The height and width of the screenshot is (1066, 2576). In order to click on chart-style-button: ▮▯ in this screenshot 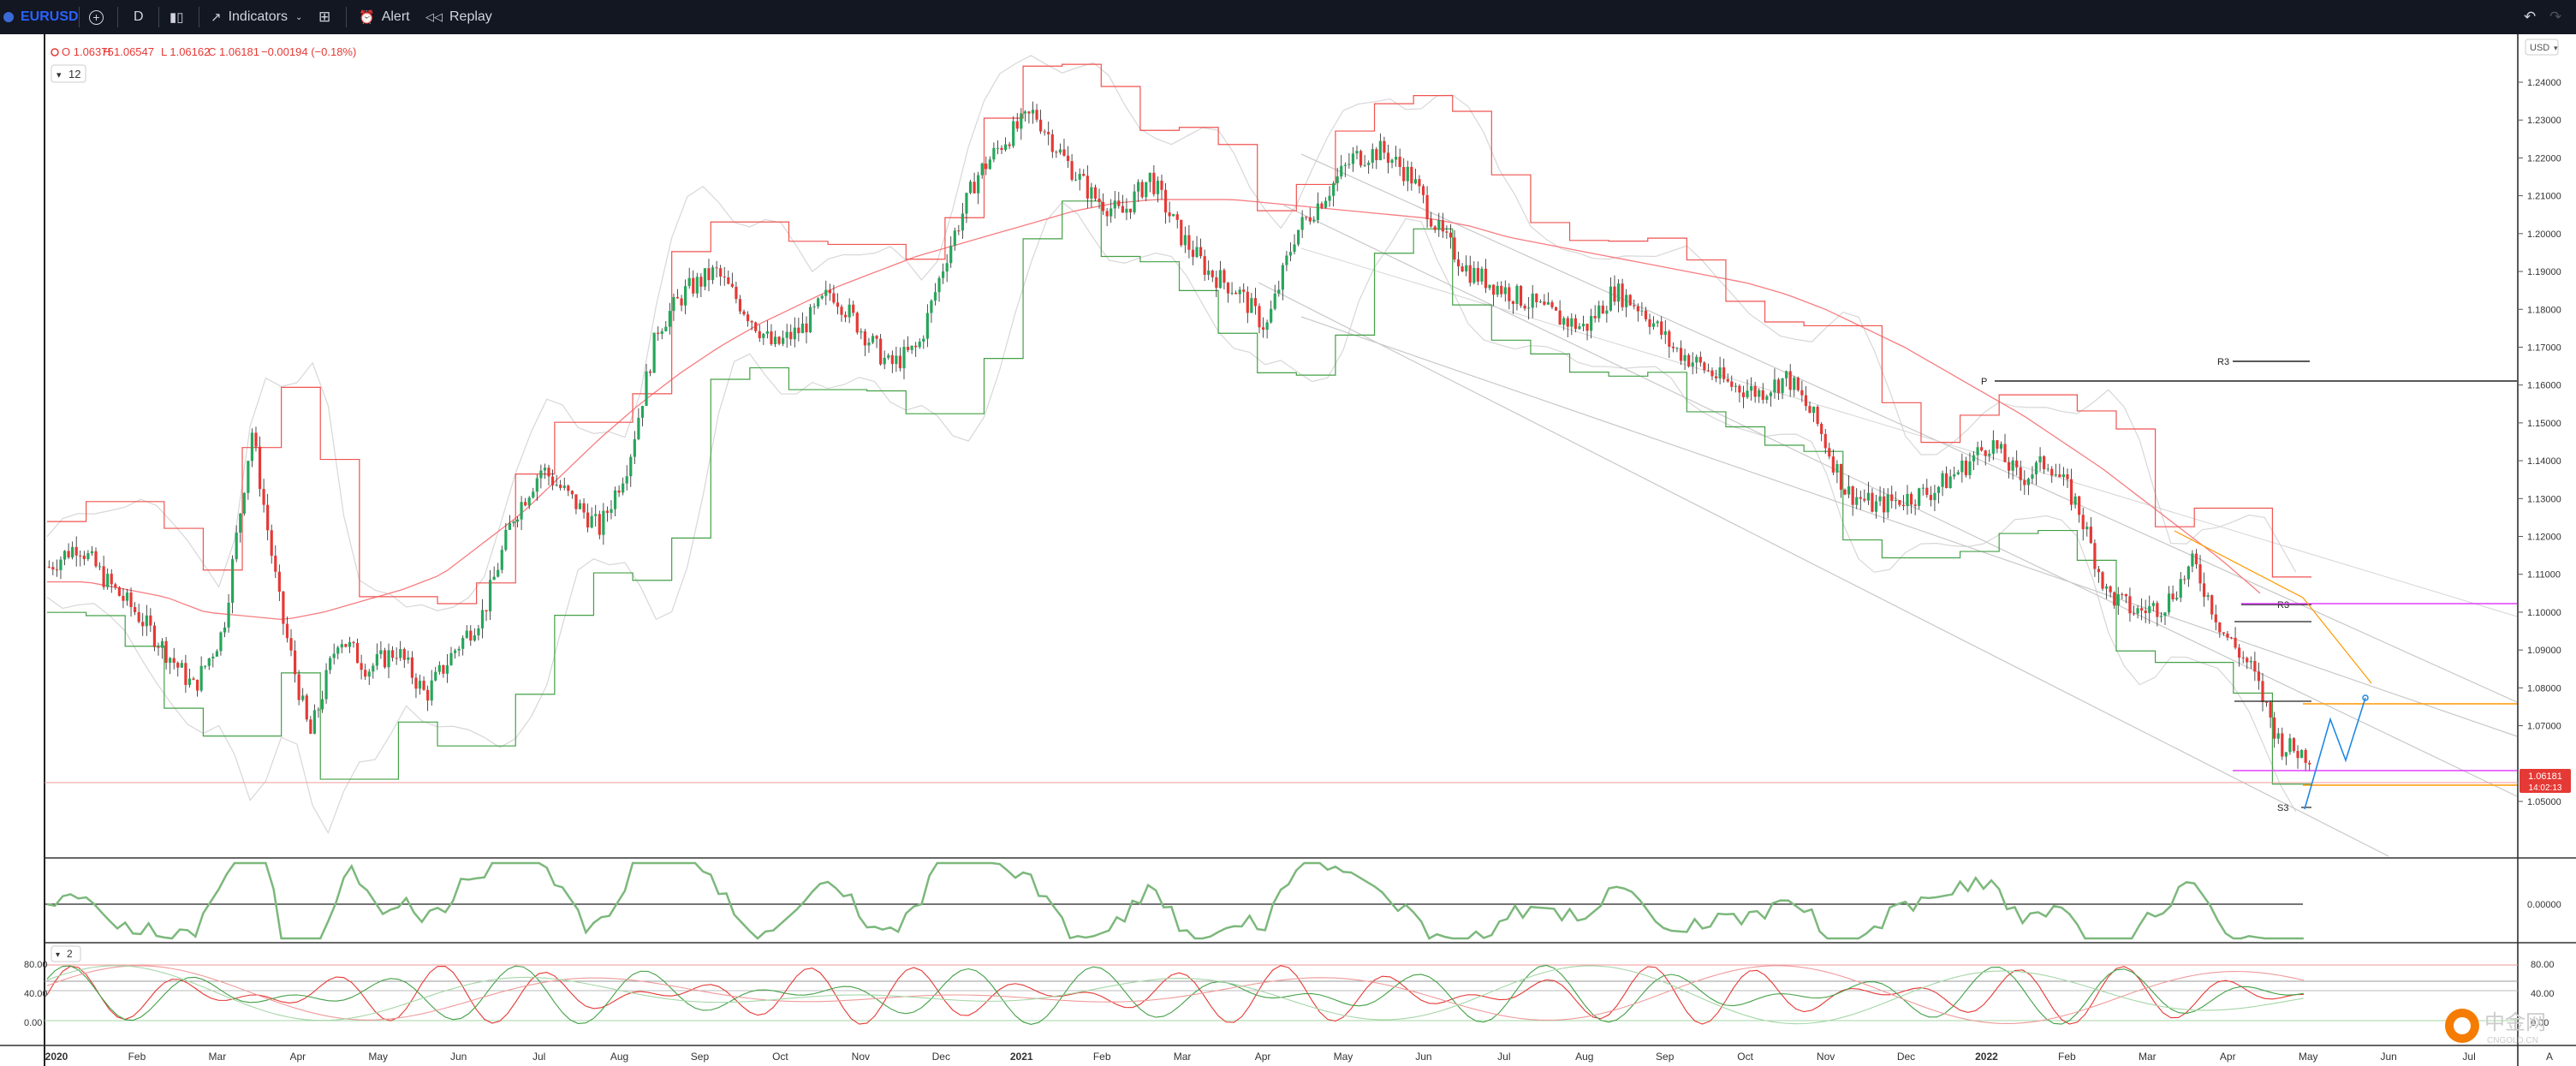, I will do `click(177, 17)`.